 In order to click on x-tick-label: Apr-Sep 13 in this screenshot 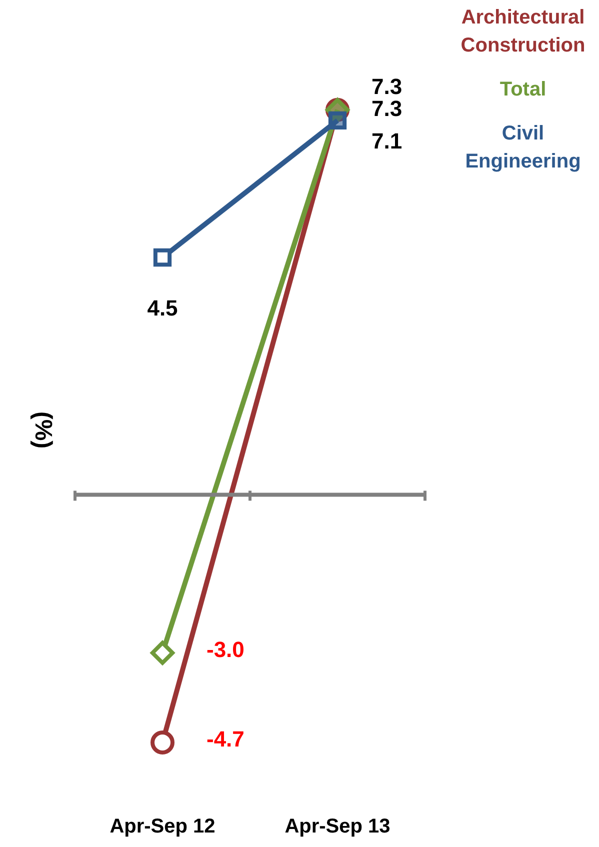, I will do `click(337, 827)`.